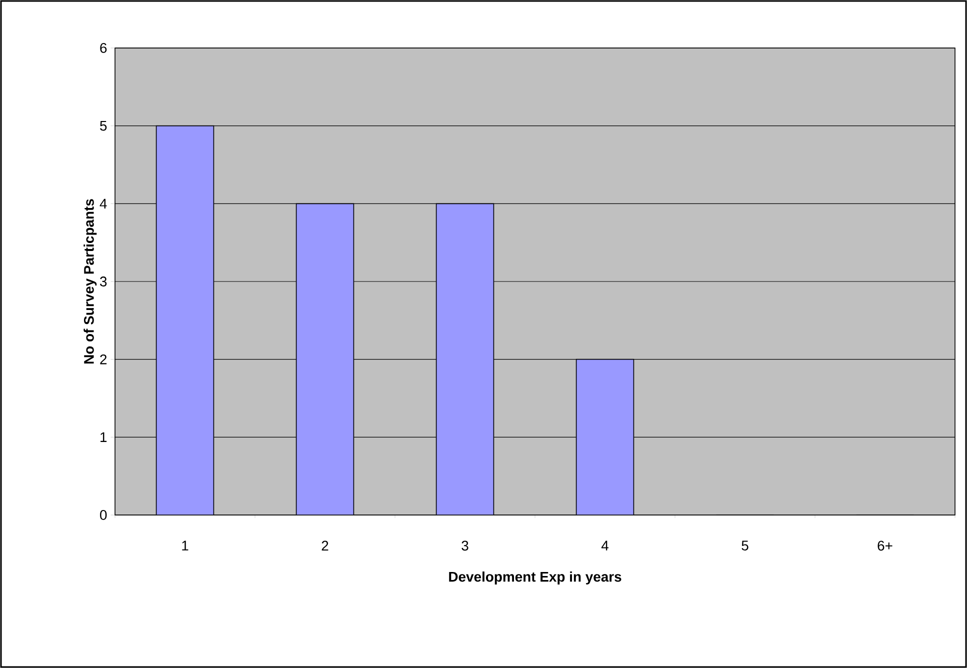 The height and width of the screenshot is (668, 967). Describe the element at coordinates (325, 545) in the screenshot. I see `x-tick-label: 2` at that location.